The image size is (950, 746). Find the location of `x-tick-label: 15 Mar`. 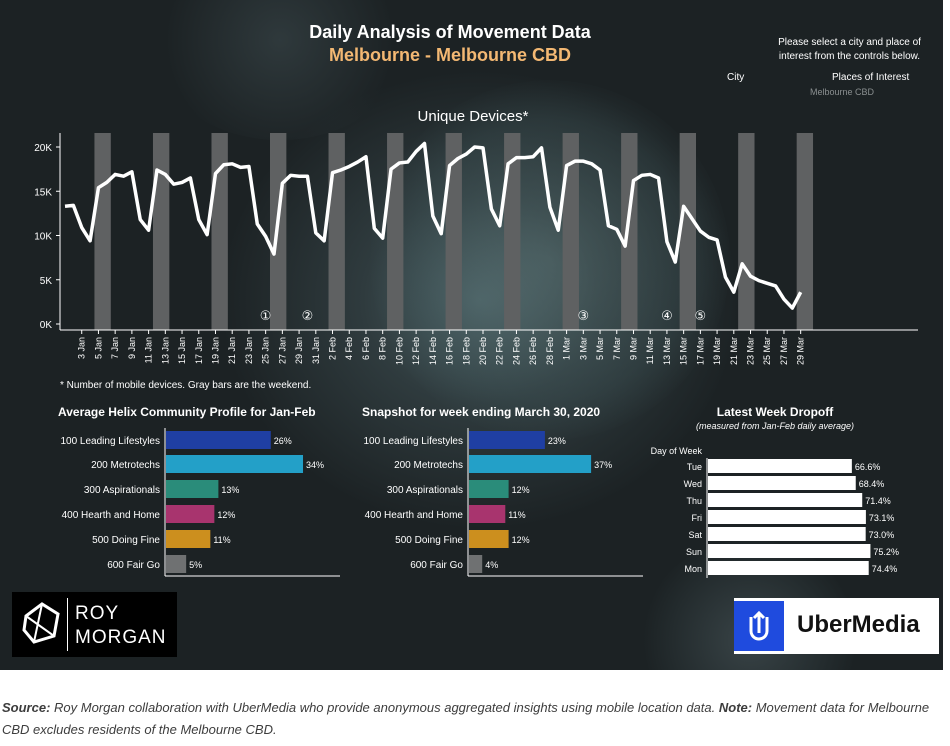

x-tick-label: 15 Mar is located at coordinates (684, 351).